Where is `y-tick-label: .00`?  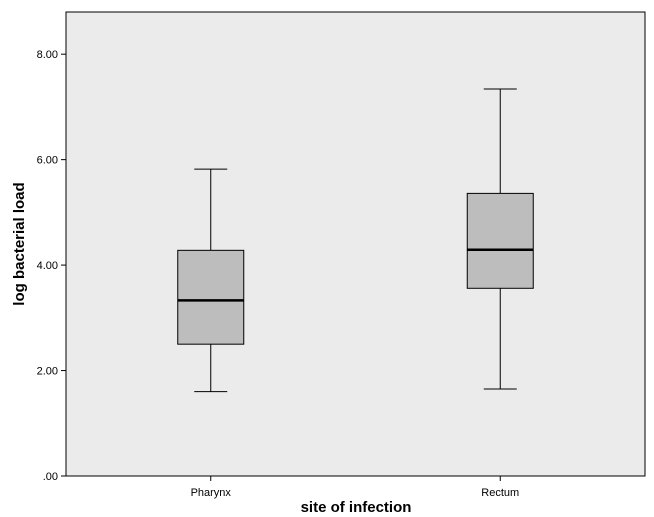
y-tick-label: .00 is located at coordinates (50, 477).